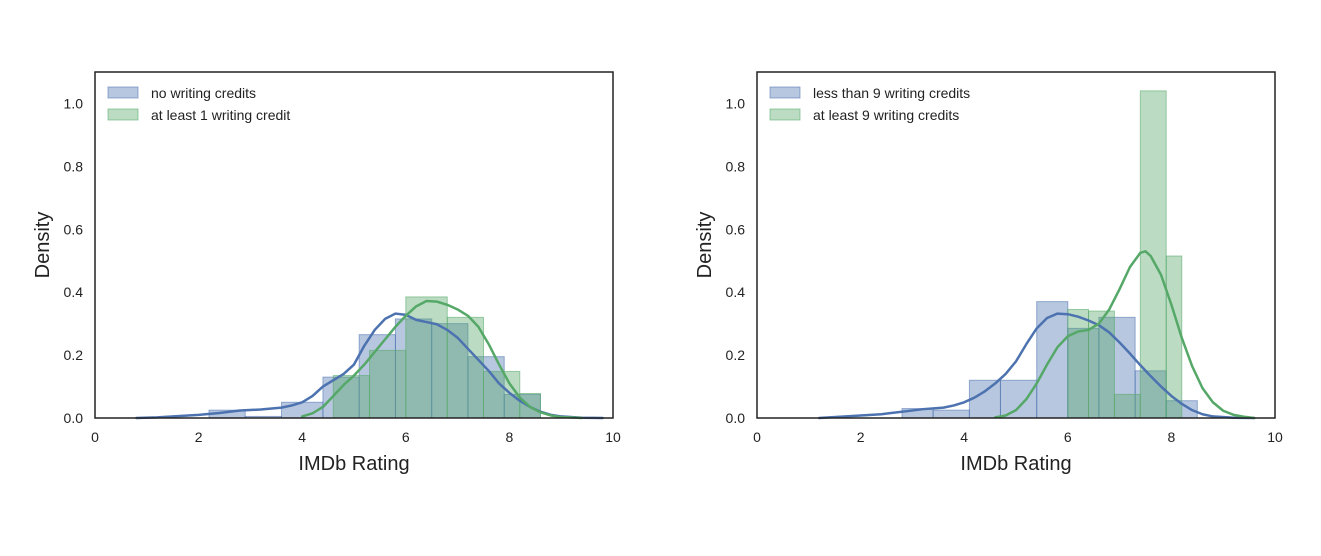  I want to click on legend-label: at least 9 writing credits, so click(886, 115).